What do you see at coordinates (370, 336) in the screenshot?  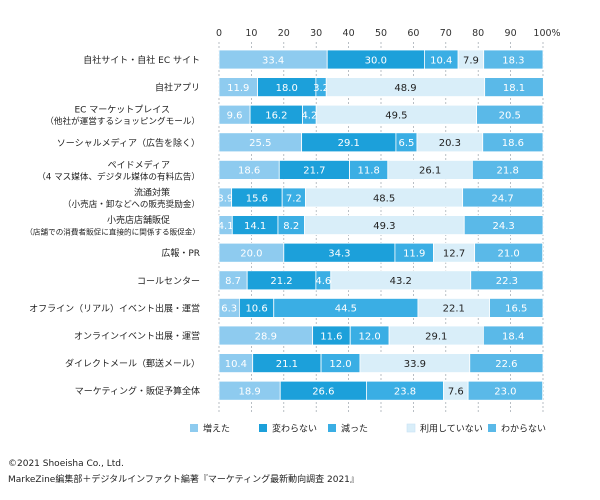 I see `data-label-r10-s2: 12.0` at bounding box center [370, 336].